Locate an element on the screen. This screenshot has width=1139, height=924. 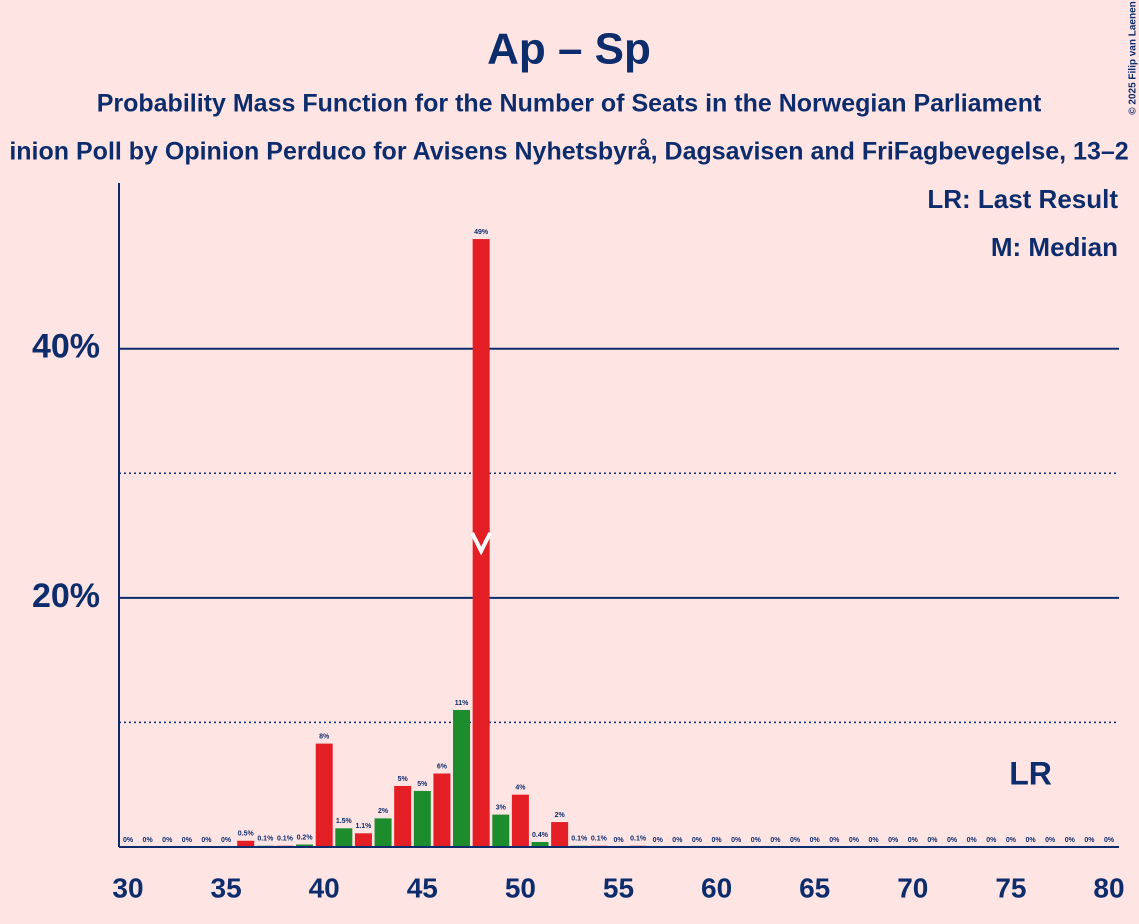
value-label: 8% is located at coordinates (324, 736).